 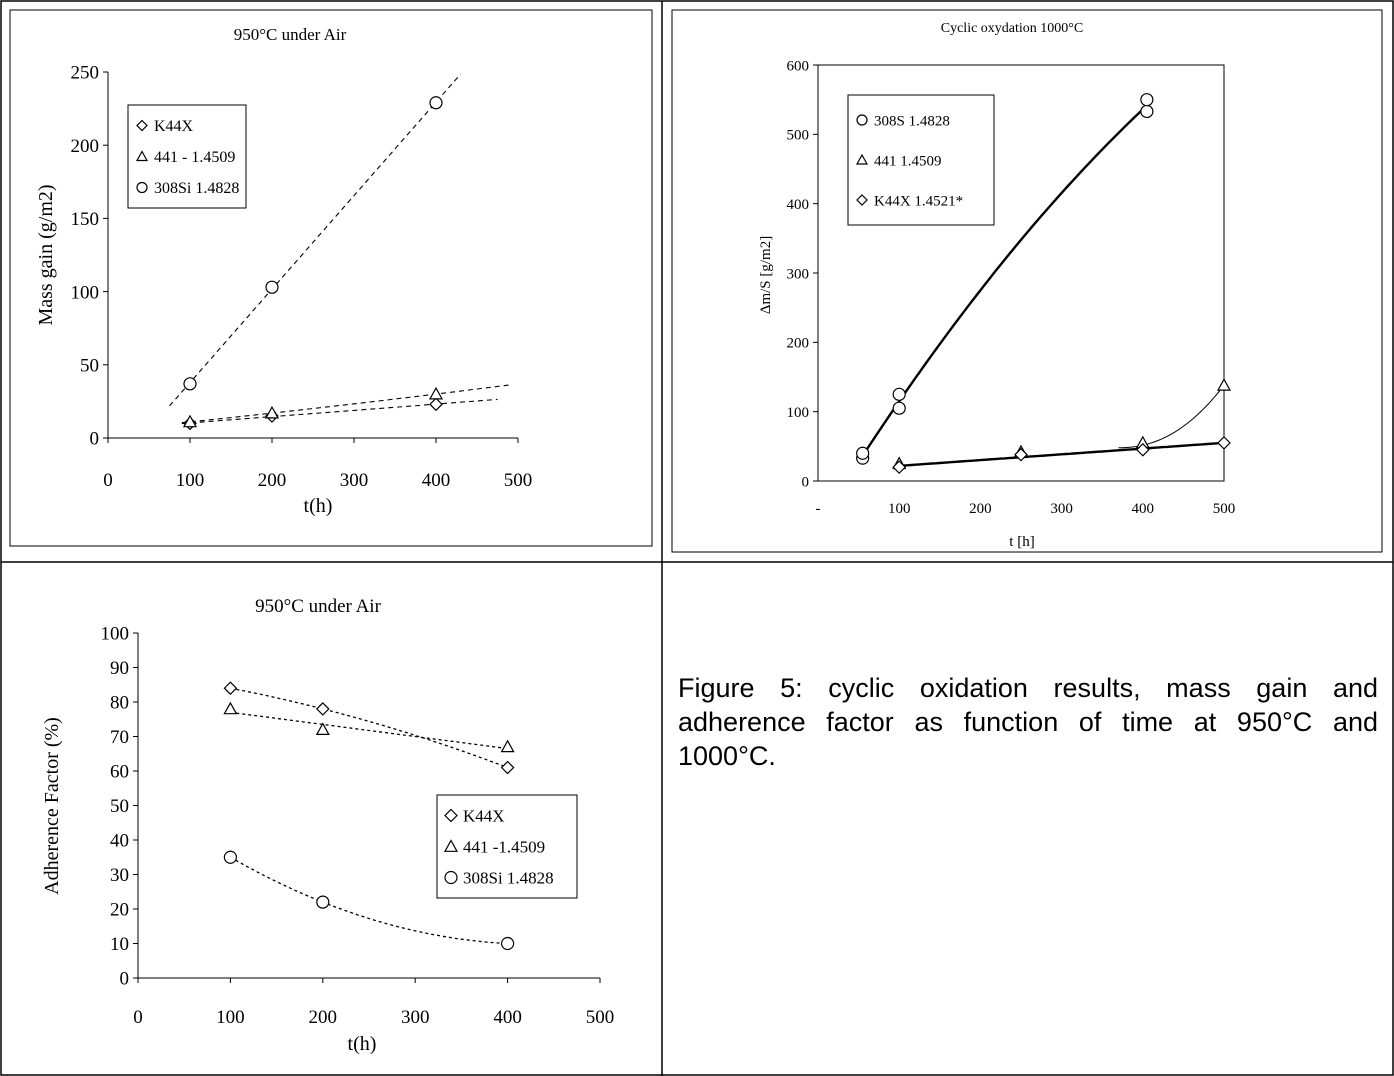 I want to click on y-tick-label: 20, so click(x=119, y=910).